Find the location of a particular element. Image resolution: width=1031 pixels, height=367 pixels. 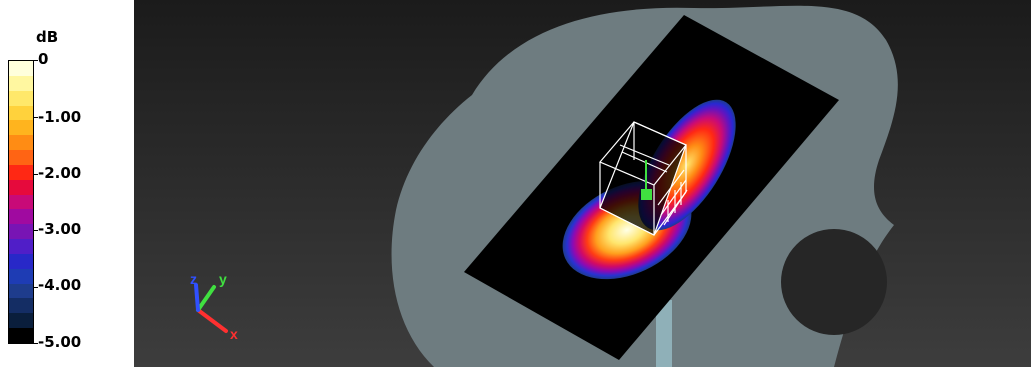

legend-label-1: -1.00 is located at coordinates (60, 117).